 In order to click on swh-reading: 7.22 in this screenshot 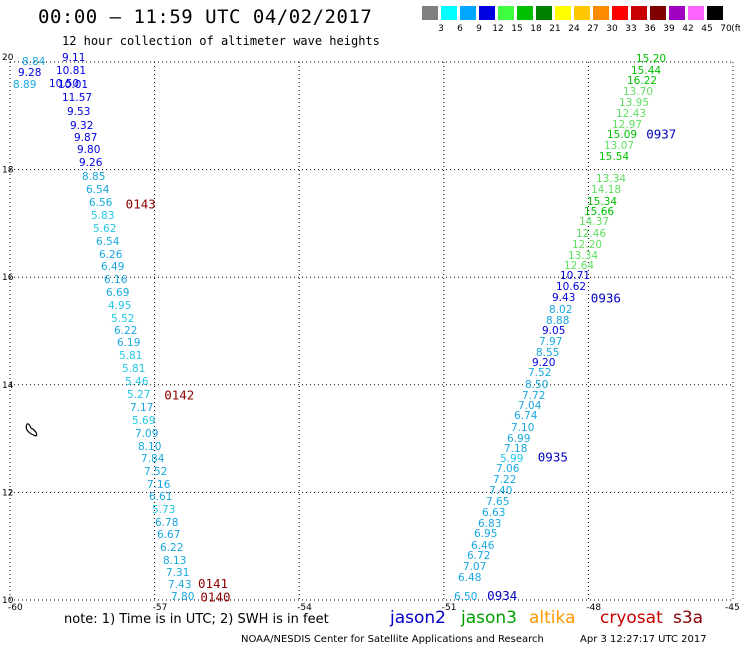, I will do `click(504, 480)`.